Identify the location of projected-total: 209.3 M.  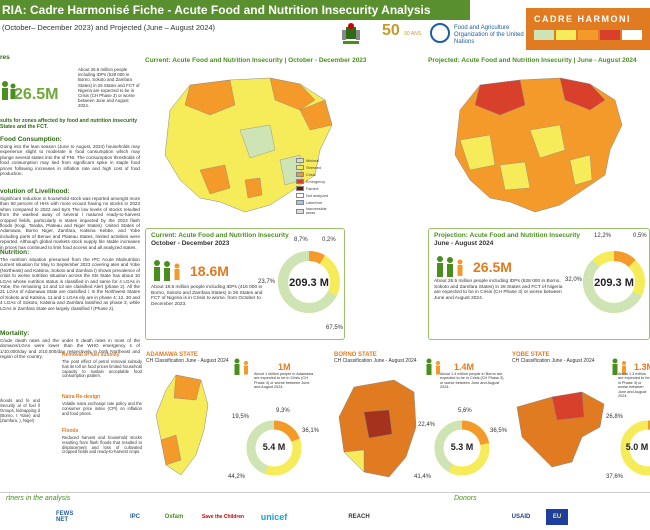
(614, 283).